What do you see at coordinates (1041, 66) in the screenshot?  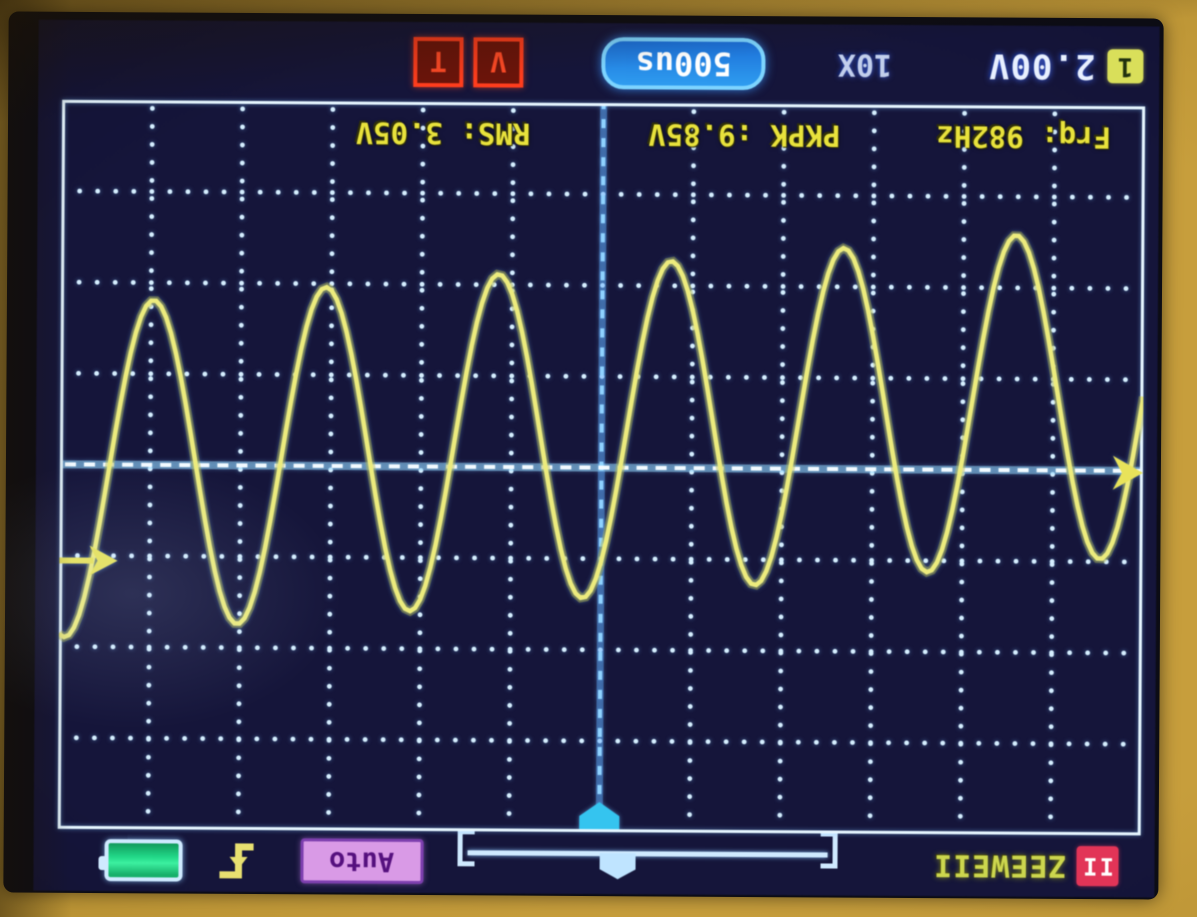 I see `volts-per-div: 2.00V` at bounding box center [1041, 66].